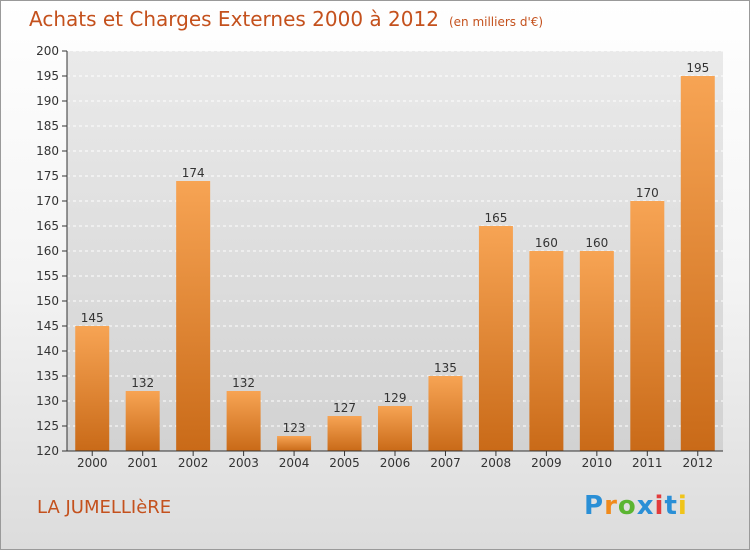 The width and height of the screenshot is (750, 550). Describe the element at coordinates (597, 463) in the screenshot. I see `x-tick-label: 2010` at that location.